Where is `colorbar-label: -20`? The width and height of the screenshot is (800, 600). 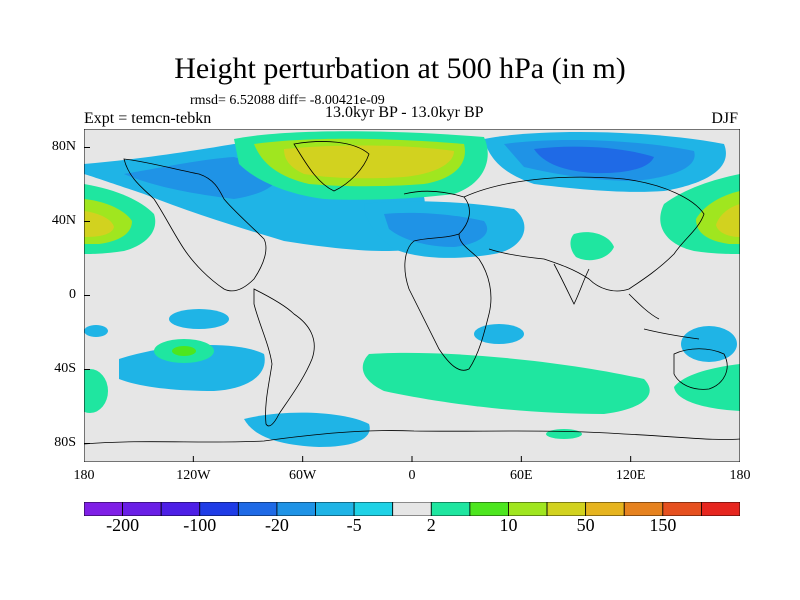 colorbar-label: -20 is located at coordinates (276, 525).